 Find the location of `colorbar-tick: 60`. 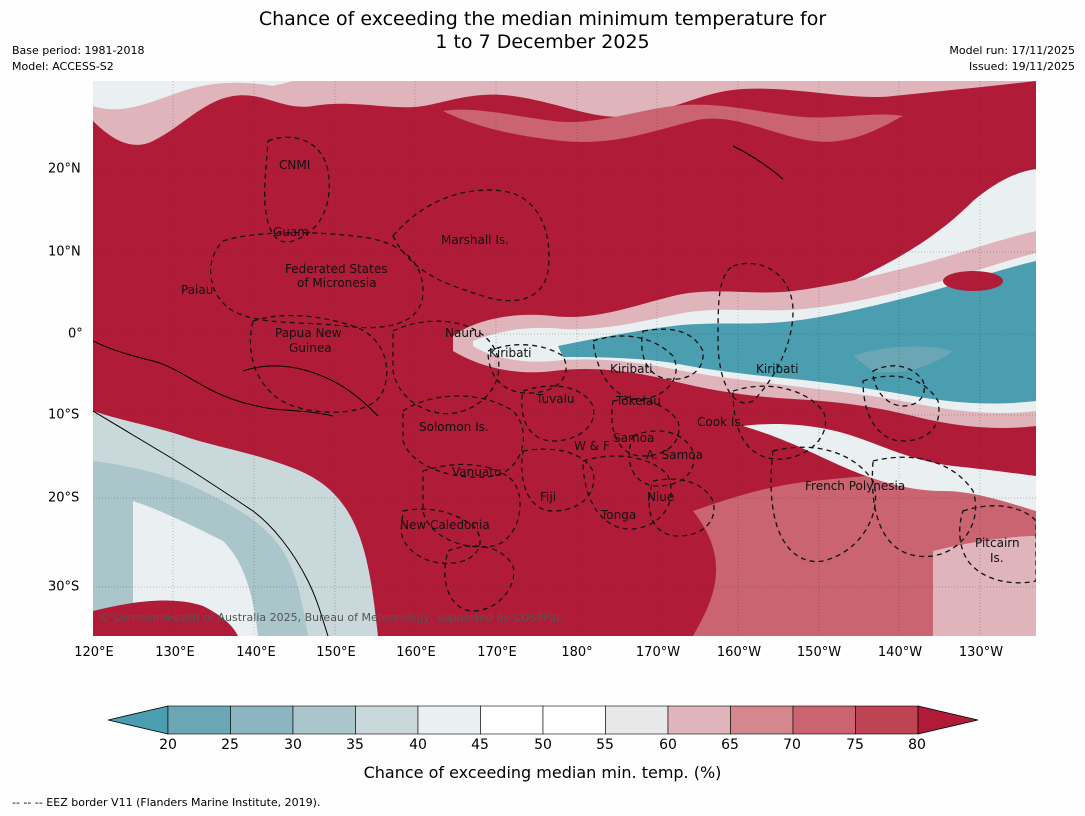

colorbar-tick: 60 is located at coordinates (668, 745).